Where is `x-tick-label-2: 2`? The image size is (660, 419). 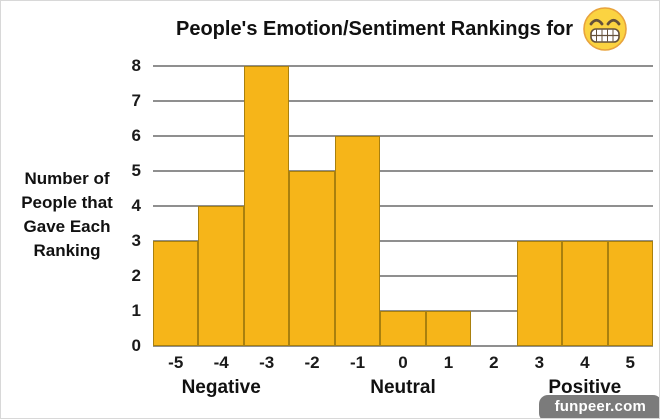
x-tick-label-2: 2 is located at coordinates (494, 362).